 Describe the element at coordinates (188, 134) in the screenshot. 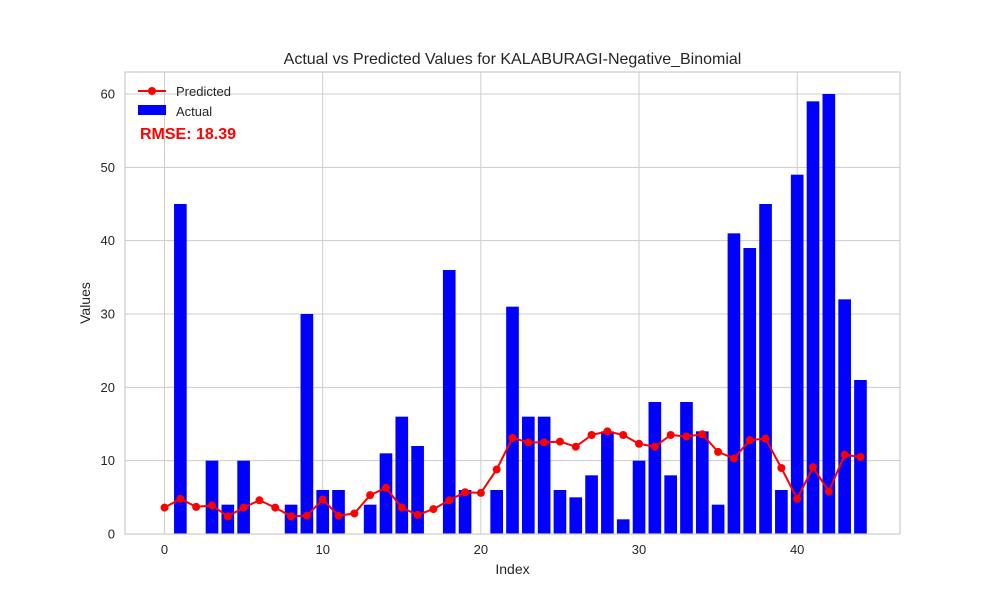

I see `rmse-annotation: RMSE: 18.39` at that location.